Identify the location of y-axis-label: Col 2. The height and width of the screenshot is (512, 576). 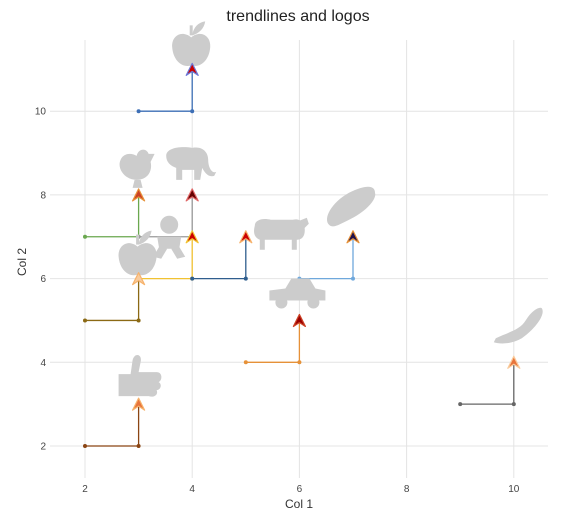
(22, 262).